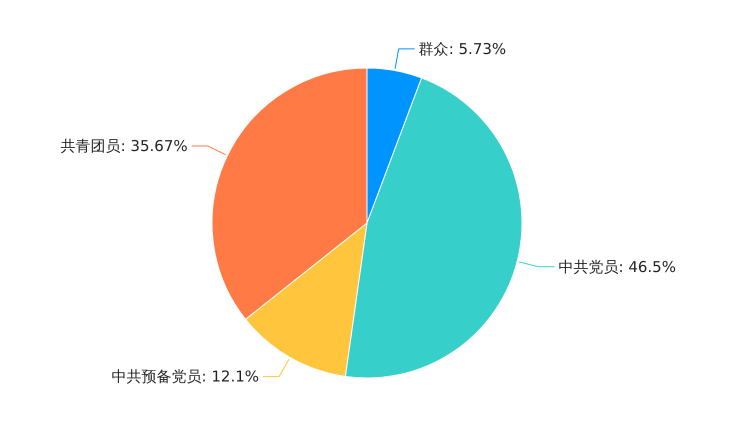 This screenshot has height=439, width=747. What do you see at coordinates (186, 377) in the screenshot?
I see `slice-label: 中共预备党员: 12.1%` at bounding box center [186, 377].